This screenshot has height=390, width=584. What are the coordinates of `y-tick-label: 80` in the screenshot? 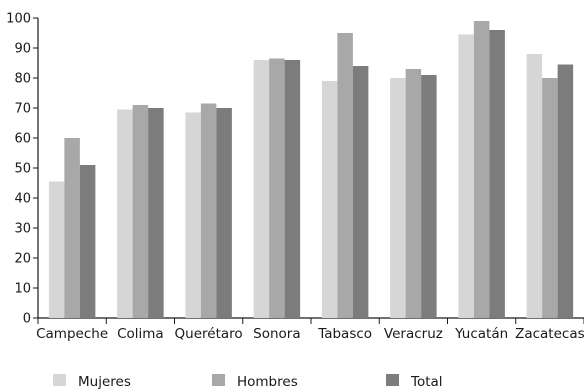 It's located at (22, 79).